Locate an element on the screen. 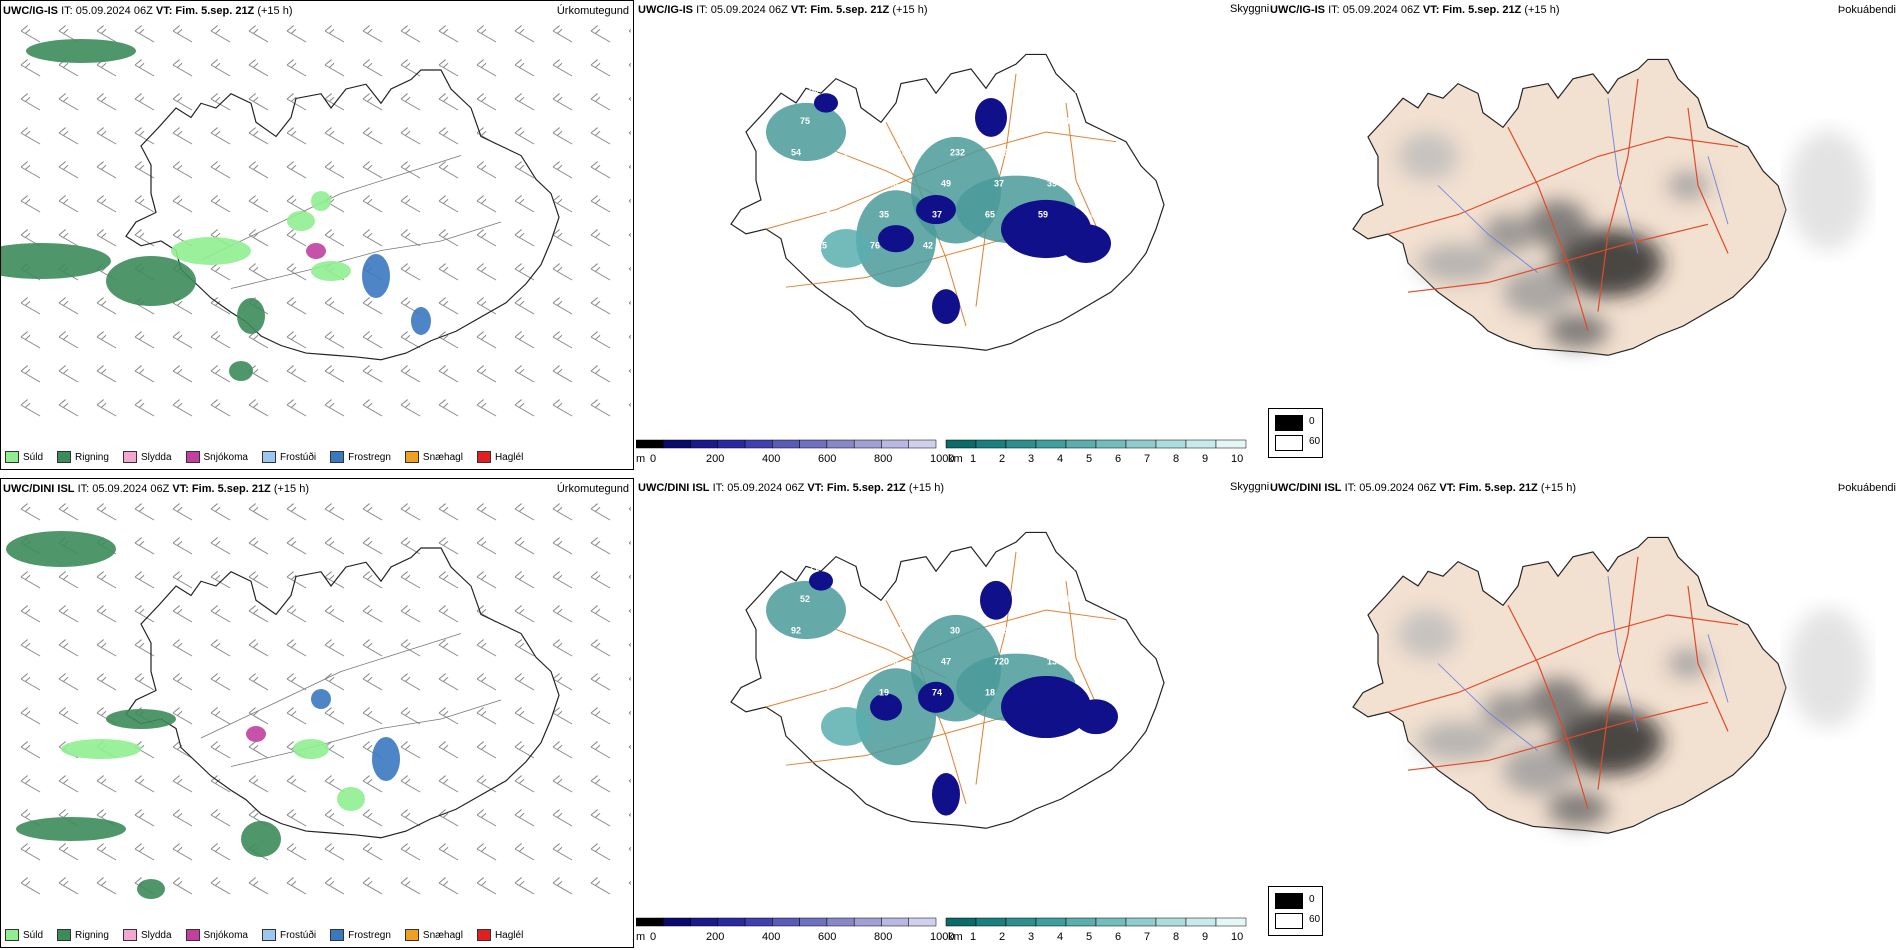 The width and height of the screenshot is (1900, 950). legend-tick: 3 is located at coordinates (1031, 937).